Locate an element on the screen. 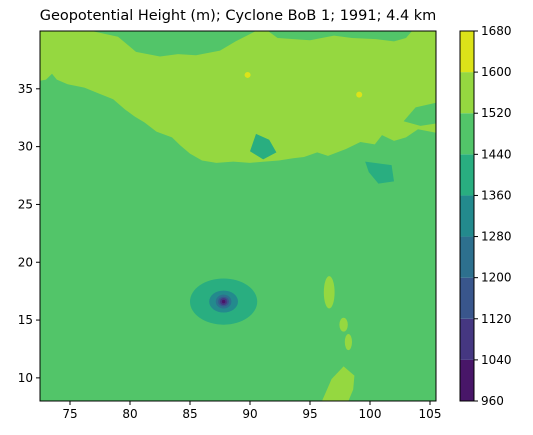 The image size is (533, 435). y-tick-label-35: 35 is located at coordinates (25, 89).